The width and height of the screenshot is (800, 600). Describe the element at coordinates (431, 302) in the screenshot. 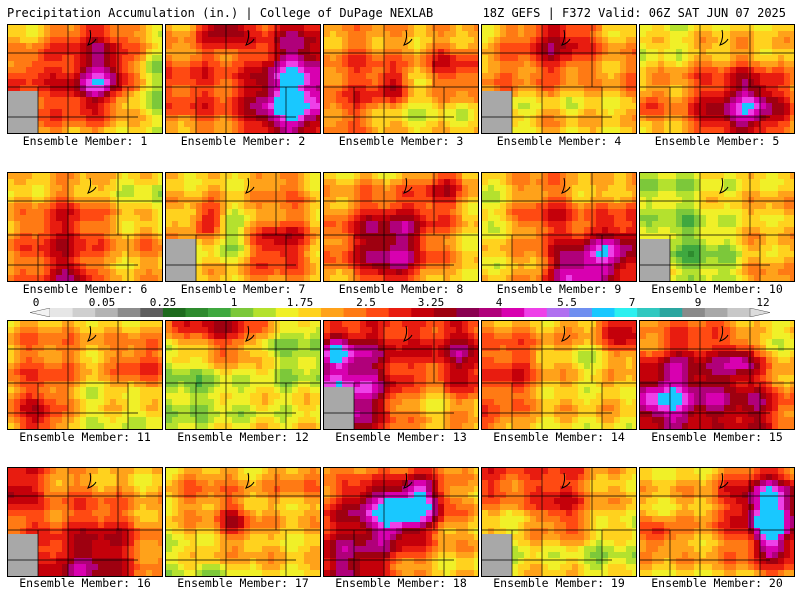

I see `scale-tick-label: 3.25` at that location.